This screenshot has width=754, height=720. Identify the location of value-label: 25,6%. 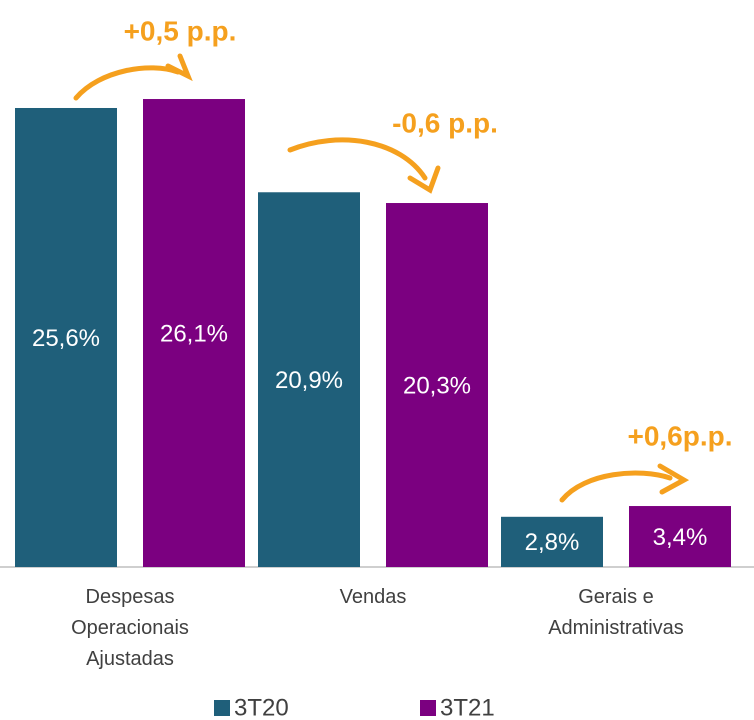
(66, 338).